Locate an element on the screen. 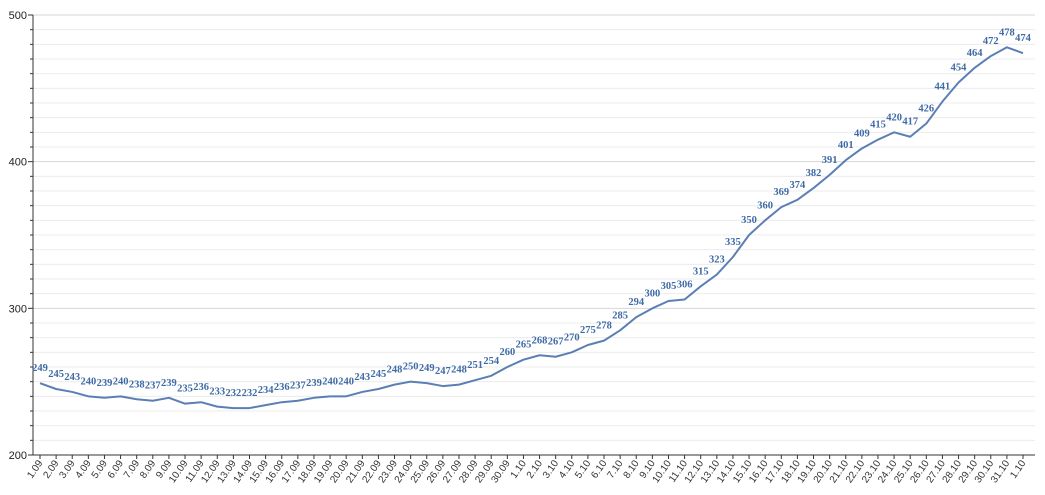  data-label: 478 is located at coordinates (1007, 32).